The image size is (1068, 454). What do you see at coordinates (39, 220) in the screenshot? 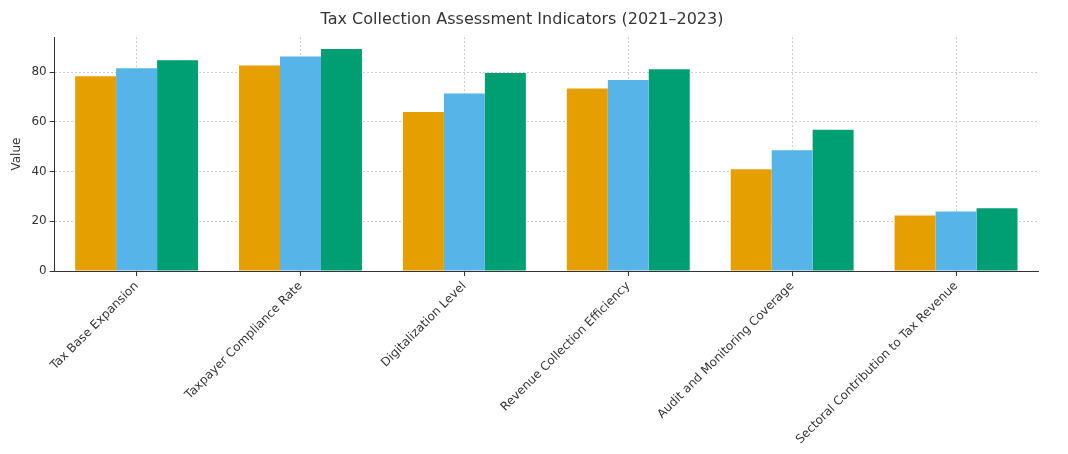
I see `y-tick-label: 20` at bounding box center [39, 220].